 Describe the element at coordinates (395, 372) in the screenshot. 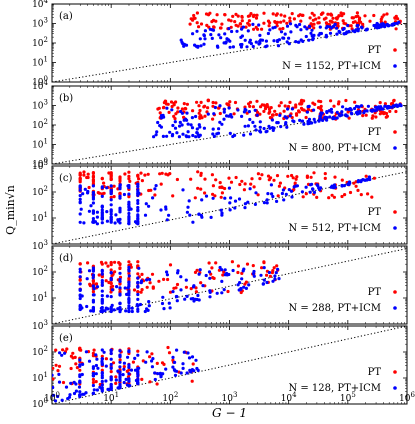

I see `legend-marker-pt` at that location.